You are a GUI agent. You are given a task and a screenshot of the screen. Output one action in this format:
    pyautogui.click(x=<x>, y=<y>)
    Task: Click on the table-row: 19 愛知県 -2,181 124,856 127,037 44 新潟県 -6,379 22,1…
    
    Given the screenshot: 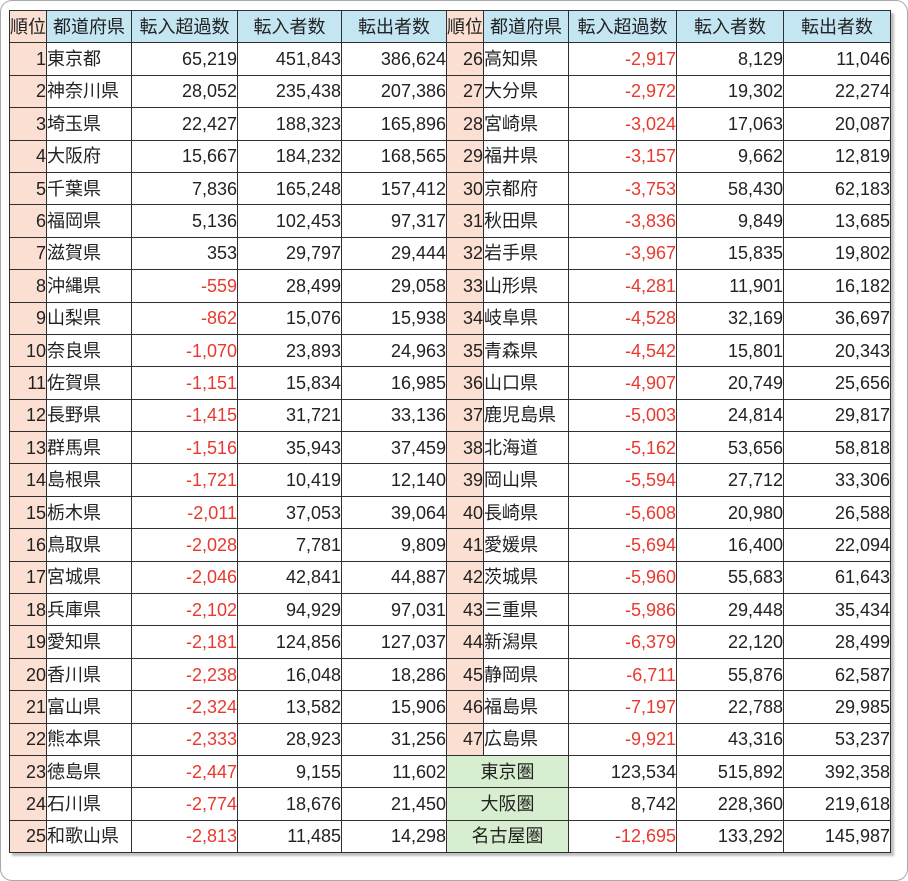 What is the action you would take?
    pyautogui.click(x=450, y=642)
    